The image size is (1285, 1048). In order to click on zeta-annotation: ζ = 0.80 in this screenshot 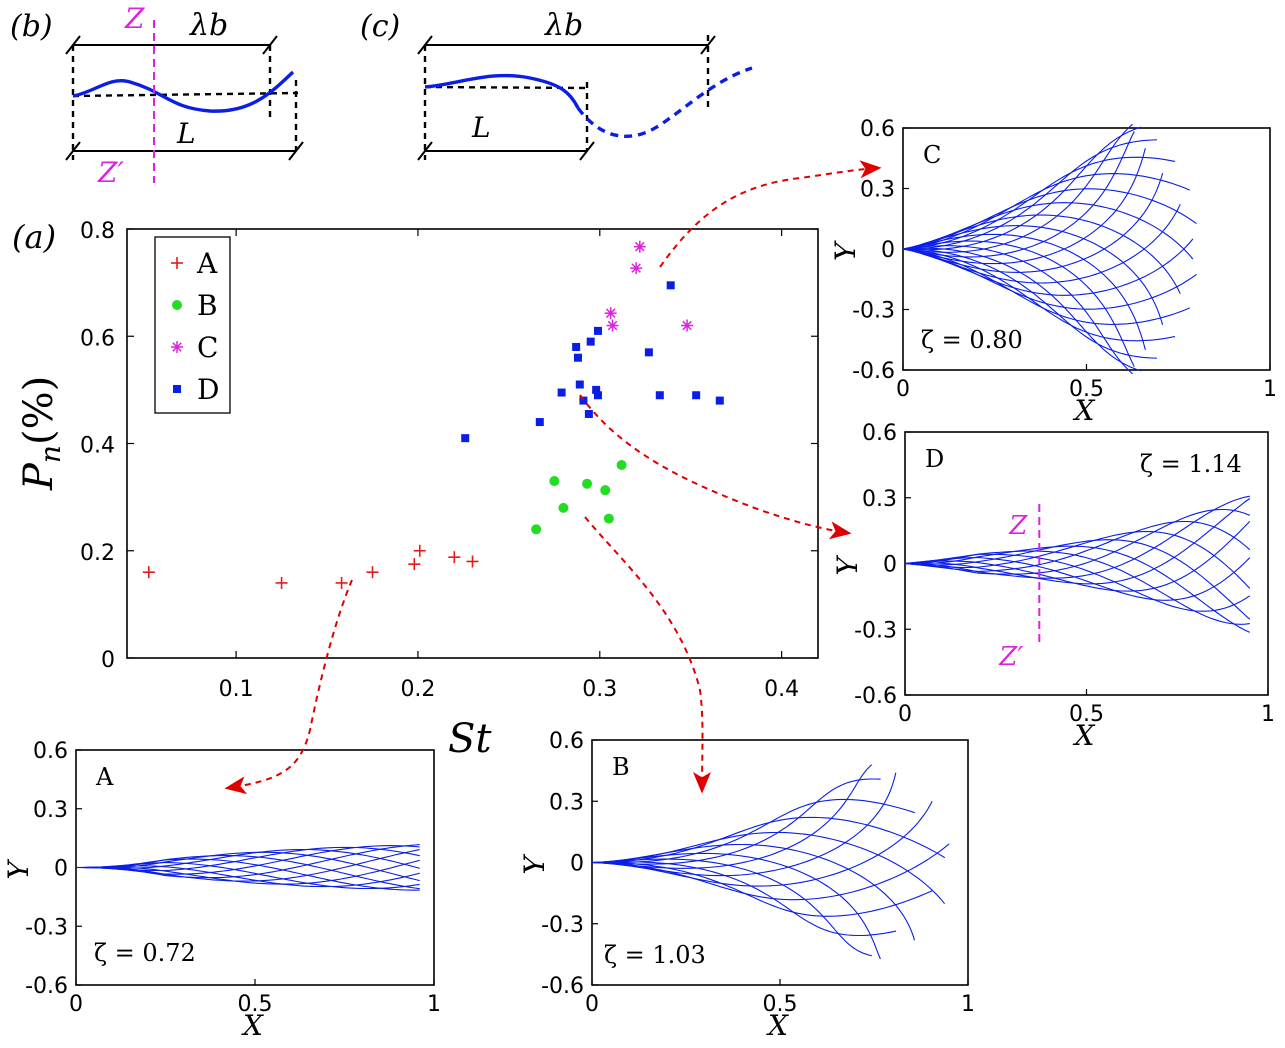, I will do `click(972, 340)`.